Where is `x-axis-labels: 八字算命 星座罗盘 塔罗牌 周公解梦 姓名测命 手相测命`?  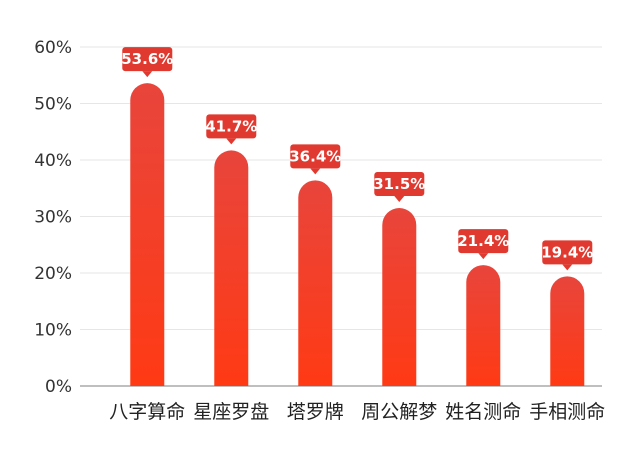
x-axis-labels: 八字算命 星座罗盘 塔罗牌 周公解梦 姓名测命 手相测命 is located at coordinates (357, 412).